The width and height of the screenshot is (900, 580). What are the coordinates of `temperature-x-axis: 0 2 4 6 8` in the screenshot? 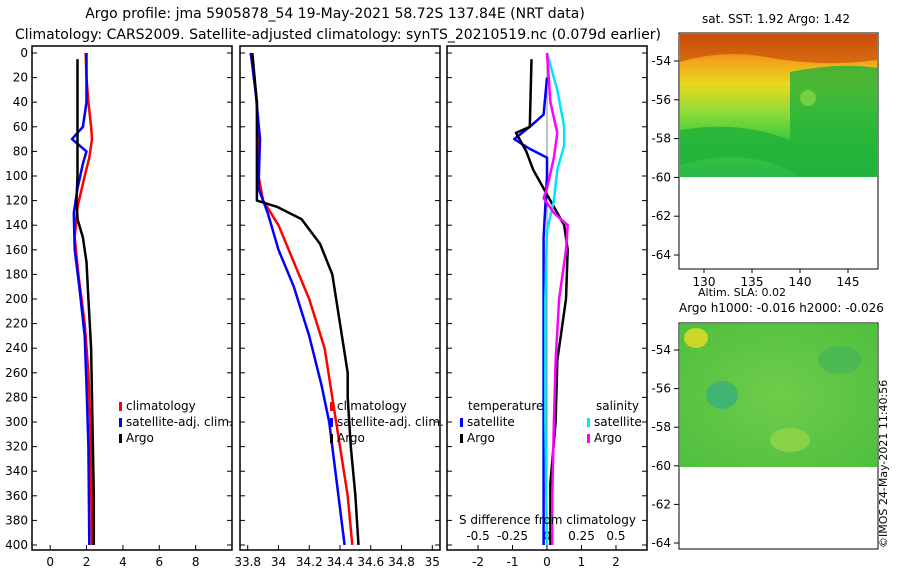 It's located at (122, 557).